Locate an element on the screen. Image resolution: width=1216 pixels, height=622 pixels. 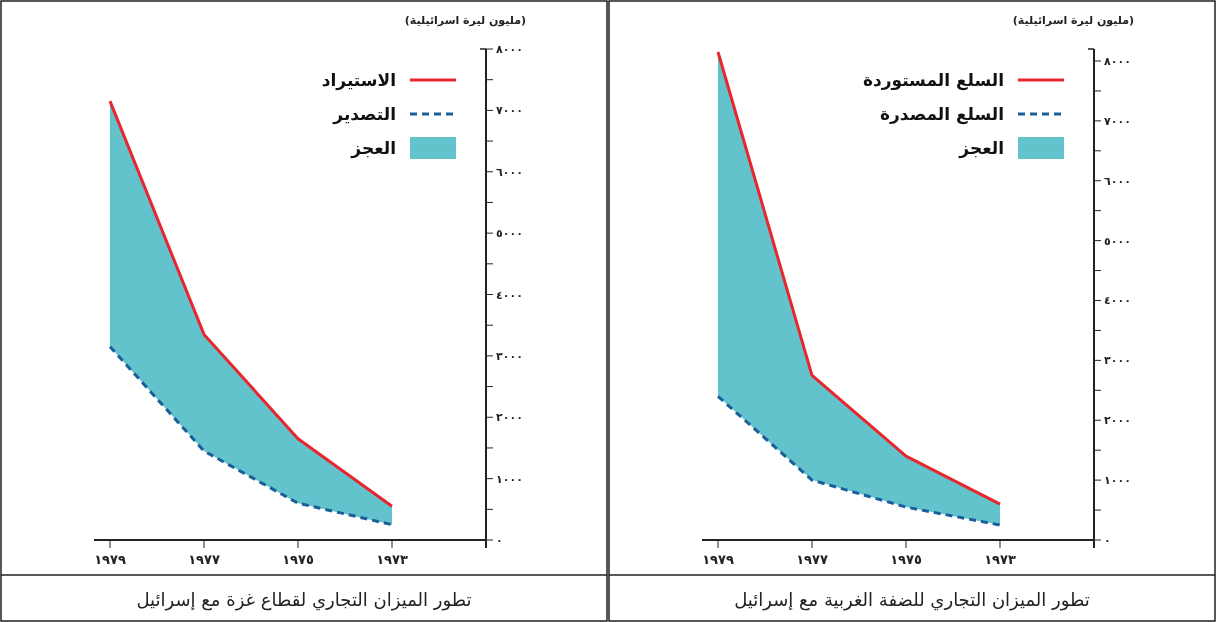
text: تطور الميزان التجاري للضفة الغربية مع إسرائيل is located at coordinates (912, 600).